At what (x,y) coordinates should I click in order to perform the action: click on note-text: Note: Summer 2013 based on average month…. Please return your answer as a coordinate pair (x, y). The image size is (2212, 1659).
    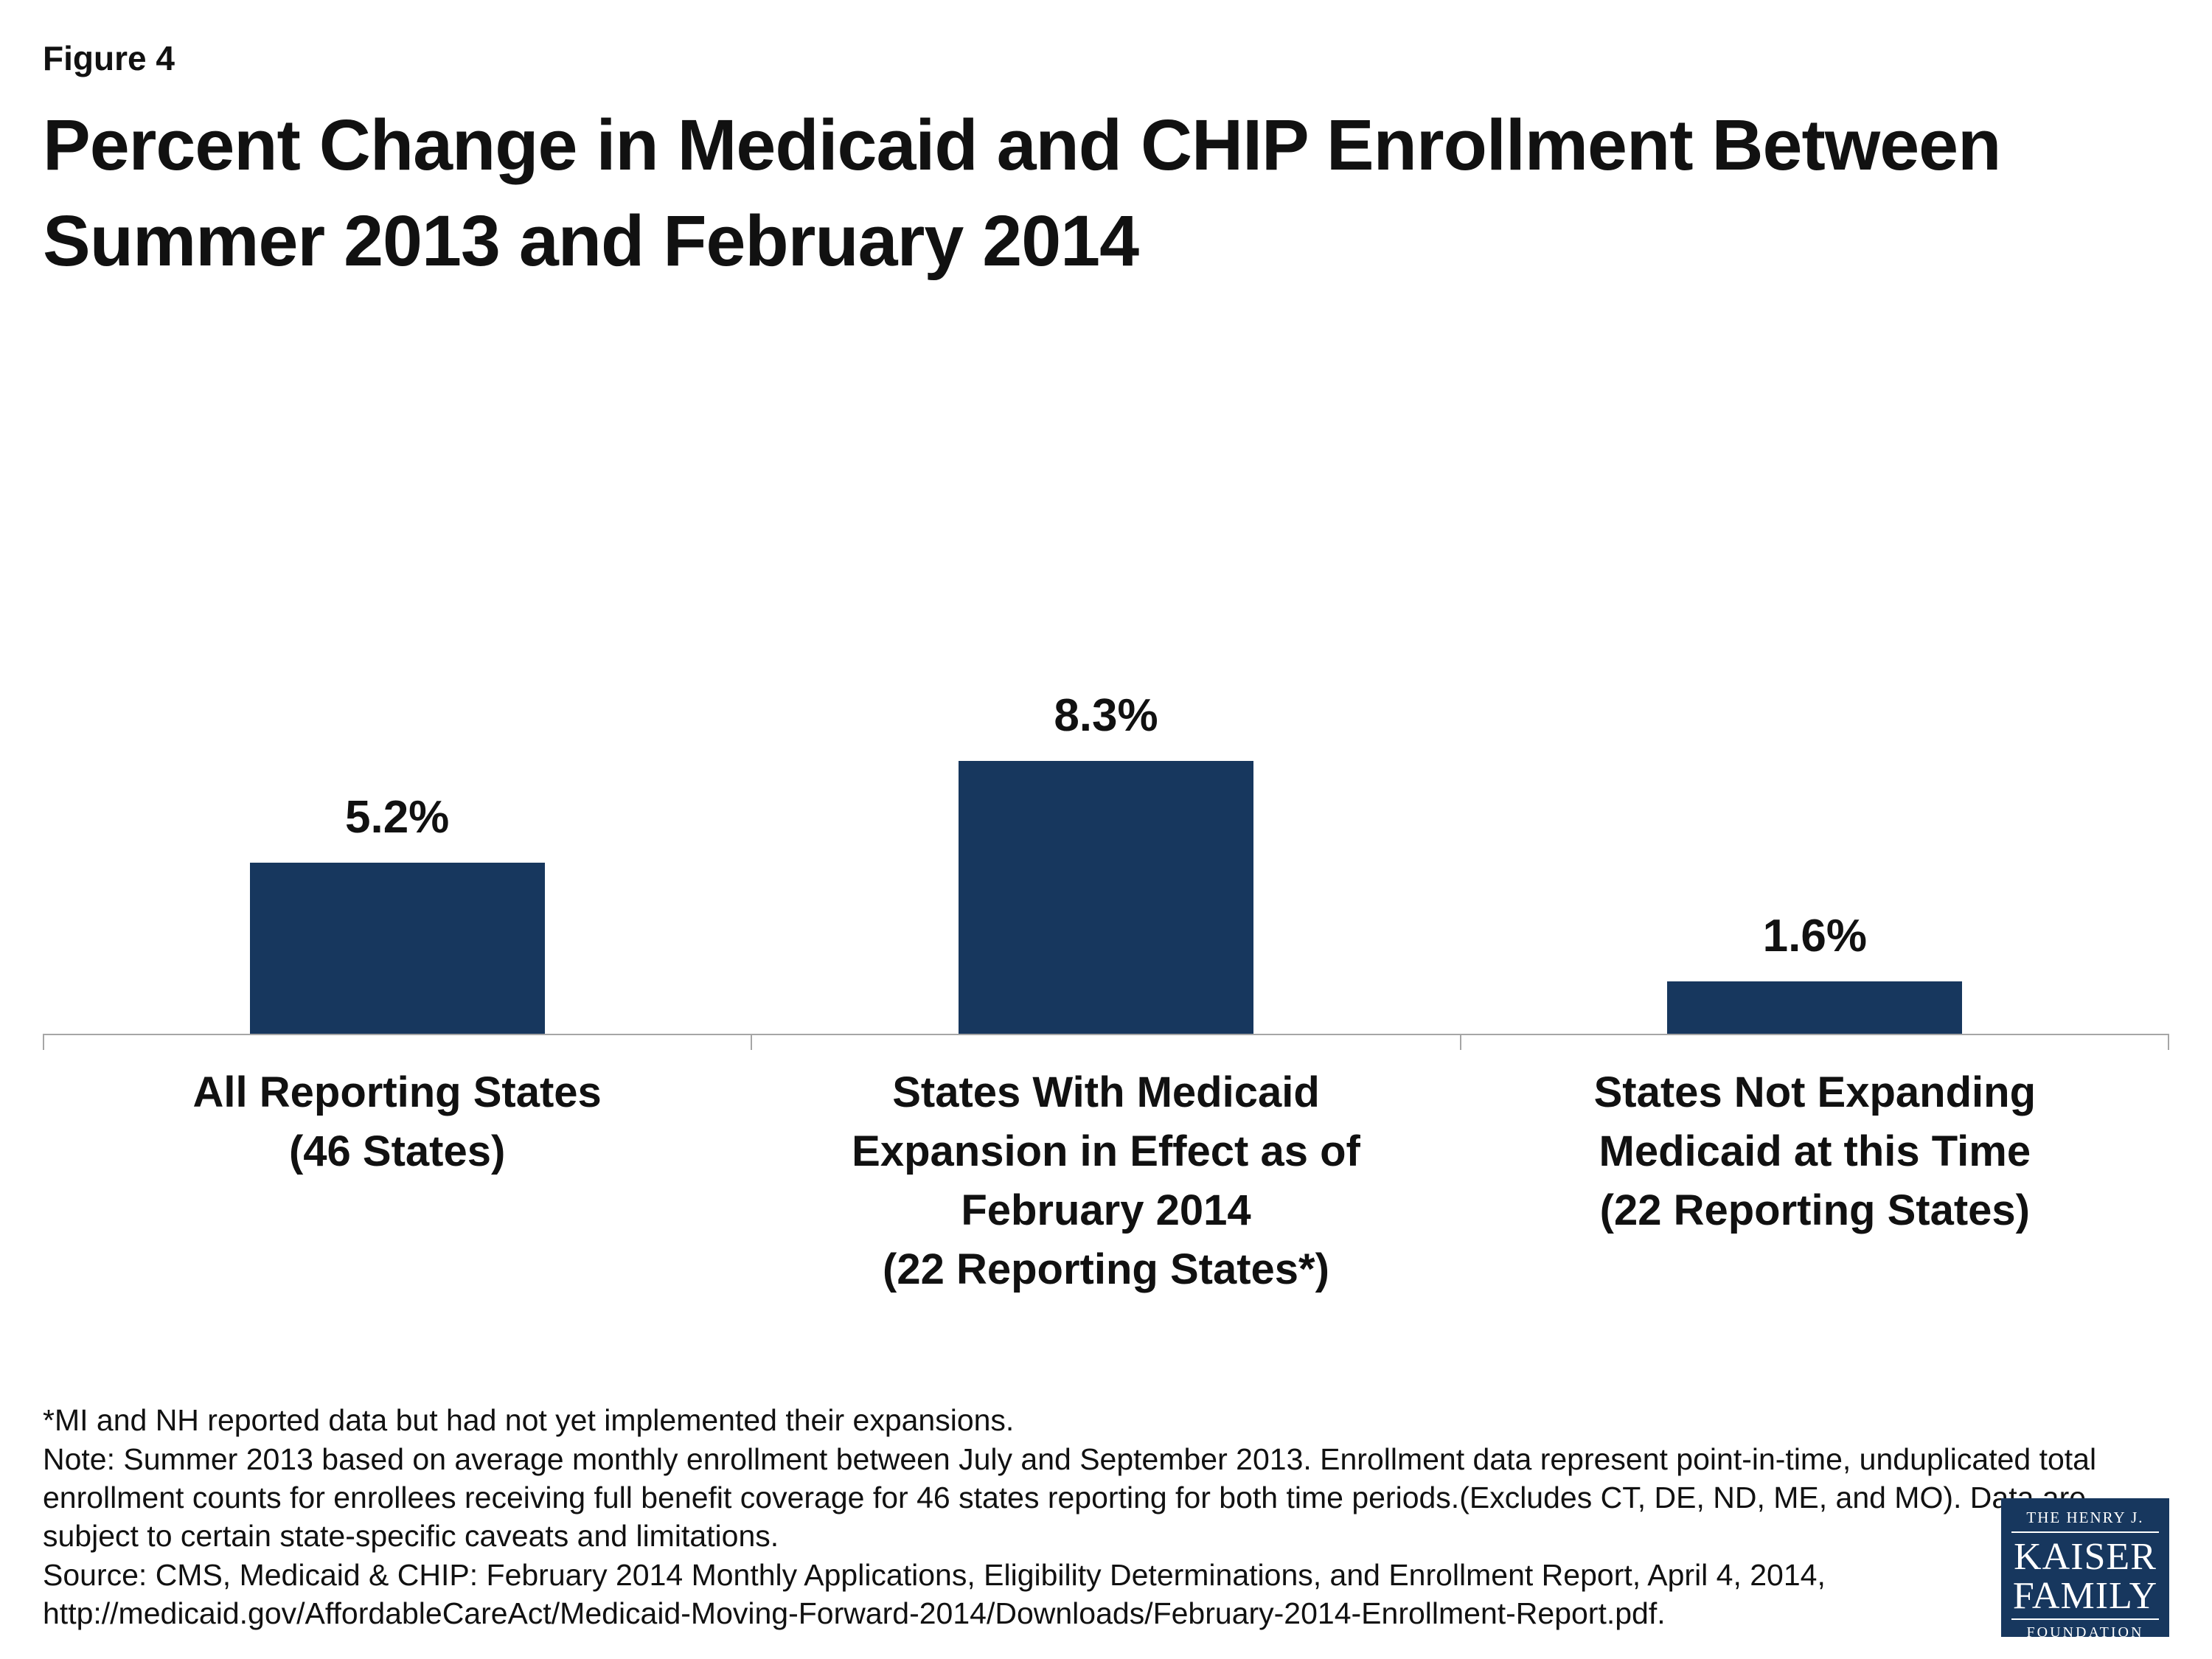
    Looking at the image, I should click on (1070, 1497).